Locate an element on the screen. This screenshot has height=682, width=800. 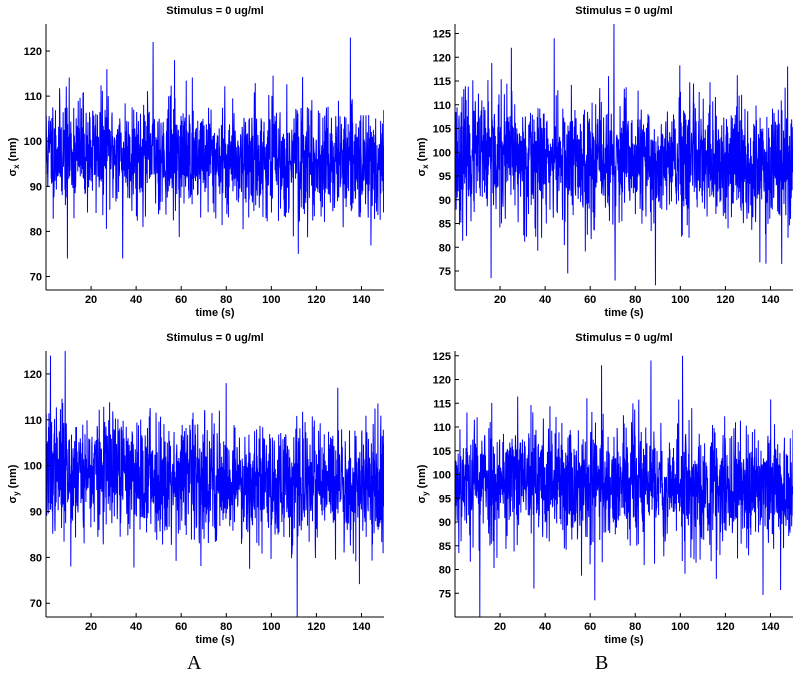
series-line is located at coordinates (215, 148).